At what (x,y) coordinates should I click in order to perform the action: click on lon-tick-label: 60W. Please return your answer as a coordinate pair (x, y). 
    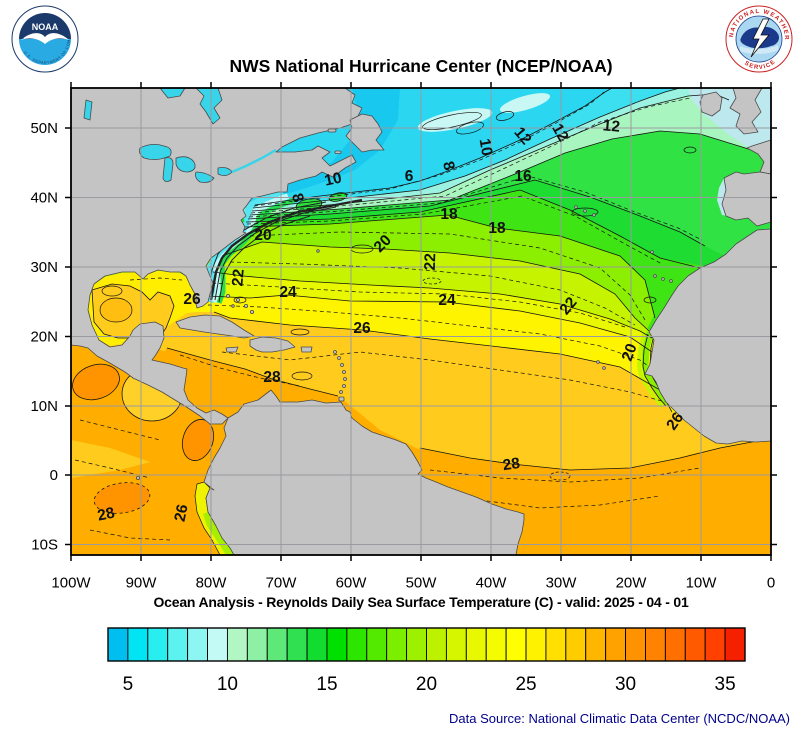
    Looking at the image, I should click on (352, 582).